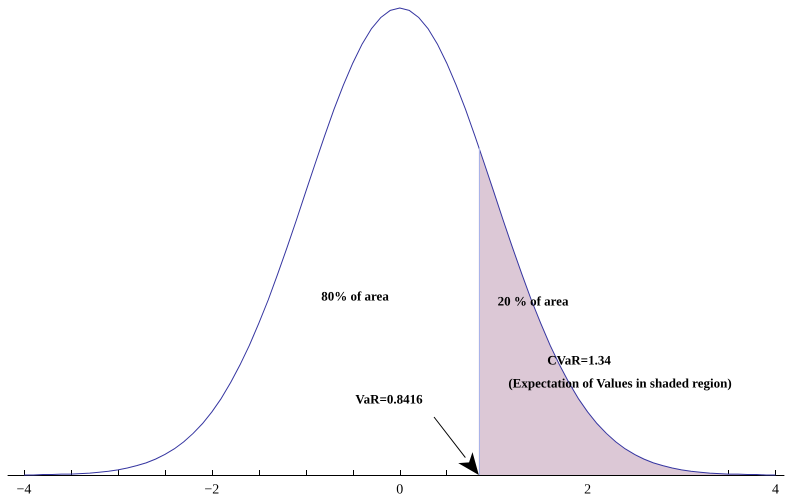  Describe the element at coordinates (24, 490) in the screenshot. I see `x-tick-label: −4` at that location.